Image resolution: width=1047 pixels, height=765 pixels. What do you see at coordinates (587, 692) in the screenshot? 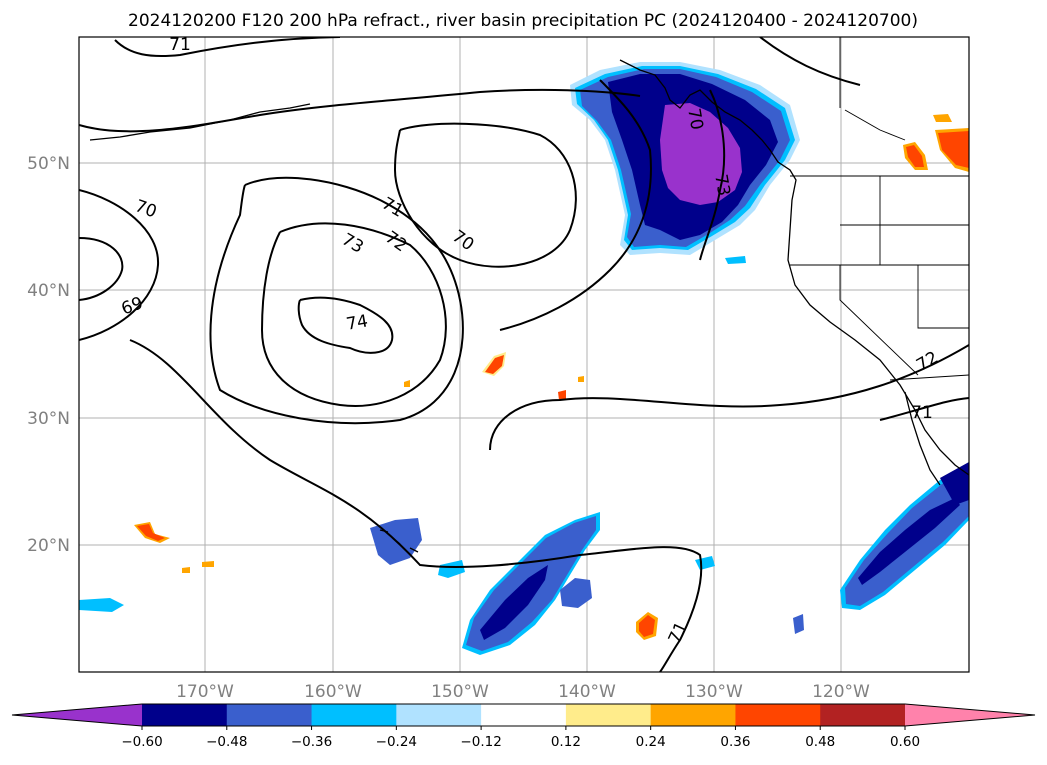
I see `lon-label-140w: 140°W` at bounding box center [587, 692].